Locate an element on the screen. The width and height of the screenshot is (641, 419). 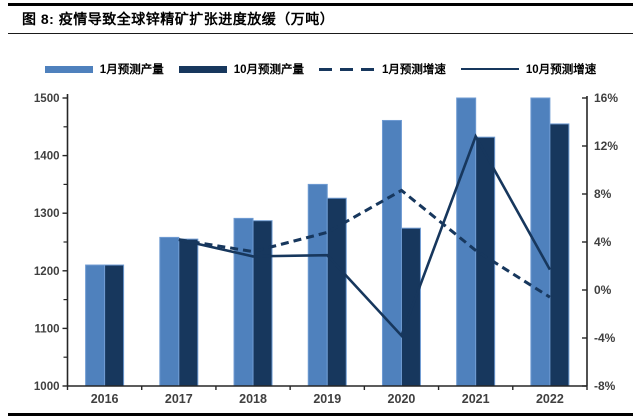
legend-label: 1月预测增速 is located at coordinates (414, 70).